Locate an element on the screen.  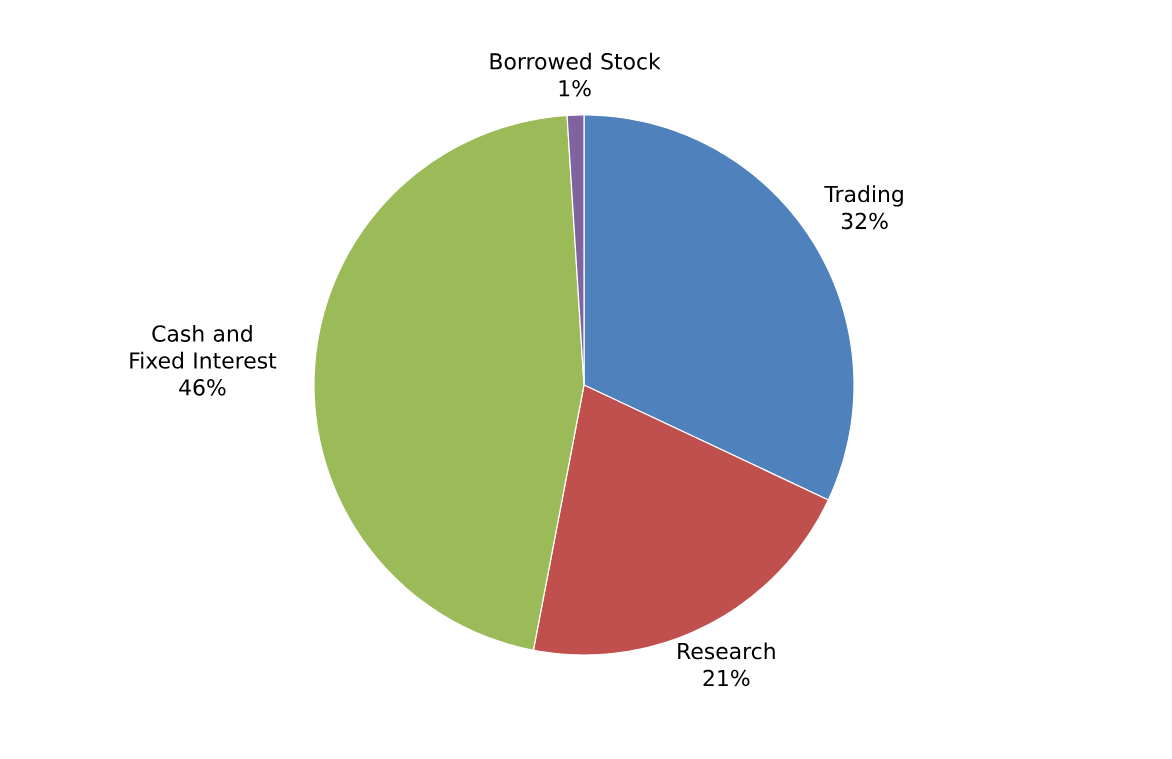
slice-label: Trading is located at coordinates (863, 196).